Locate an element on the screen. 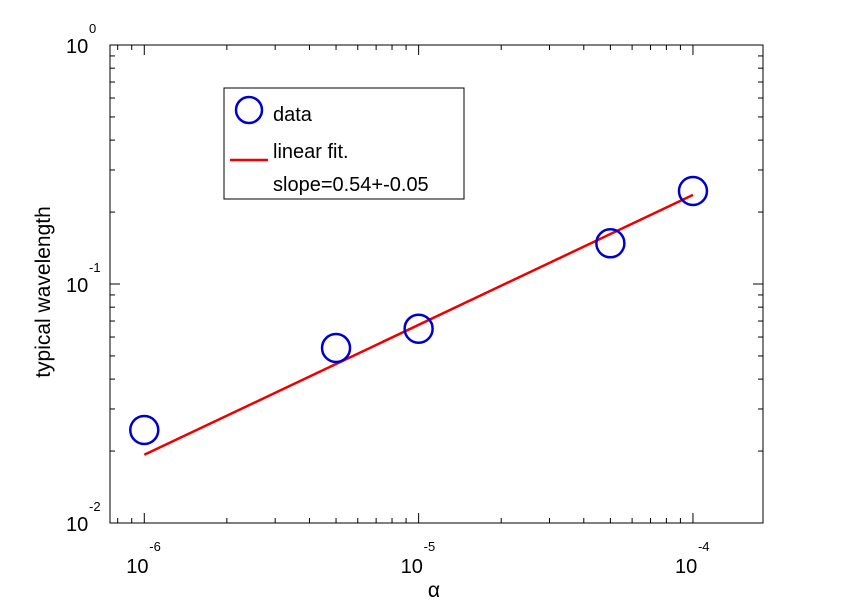 The image size is (843, 603). y-tick-label-exponent: 0 is located at coordinates (92, 28).